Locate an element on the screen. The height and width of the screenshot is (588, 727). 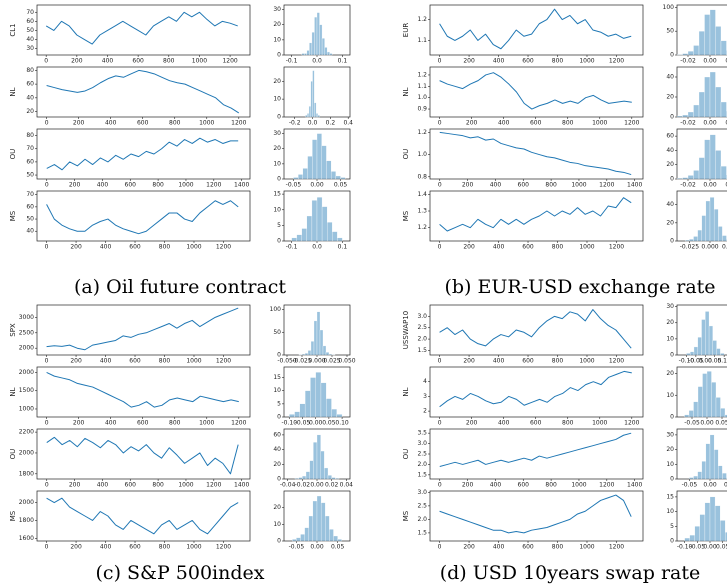
y-tick-label: 1.4 is located at coordinates (422, 194).